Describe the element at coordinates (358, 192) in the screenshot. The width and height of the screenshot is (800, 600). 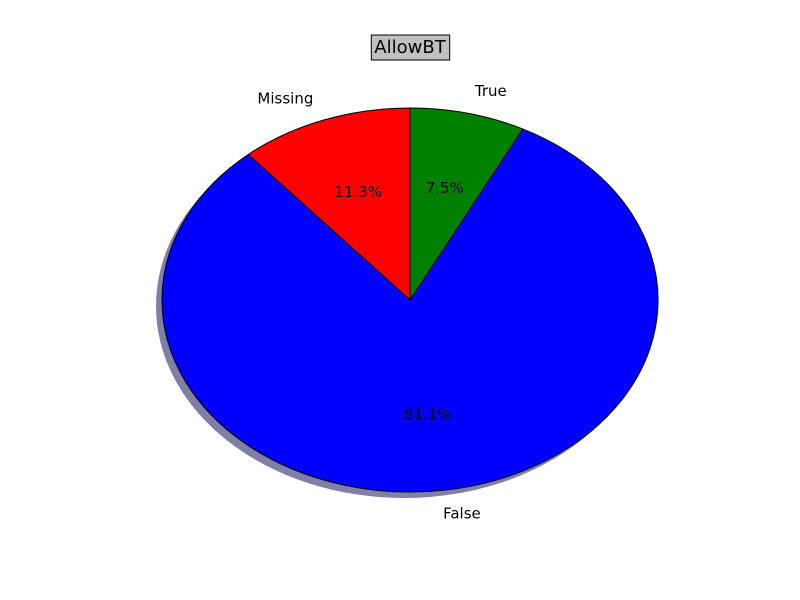
I see `pct-label-missing: 11.3%` at that location.